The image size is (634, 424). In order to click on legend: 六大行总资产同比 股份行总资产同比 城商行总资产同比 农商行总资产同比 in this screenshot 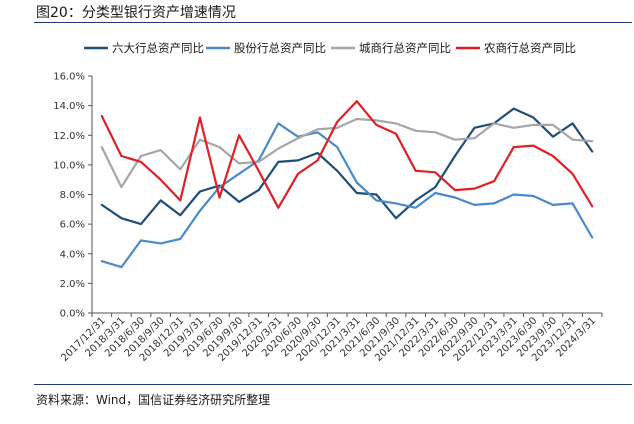, I will do `click(330, 48)`.